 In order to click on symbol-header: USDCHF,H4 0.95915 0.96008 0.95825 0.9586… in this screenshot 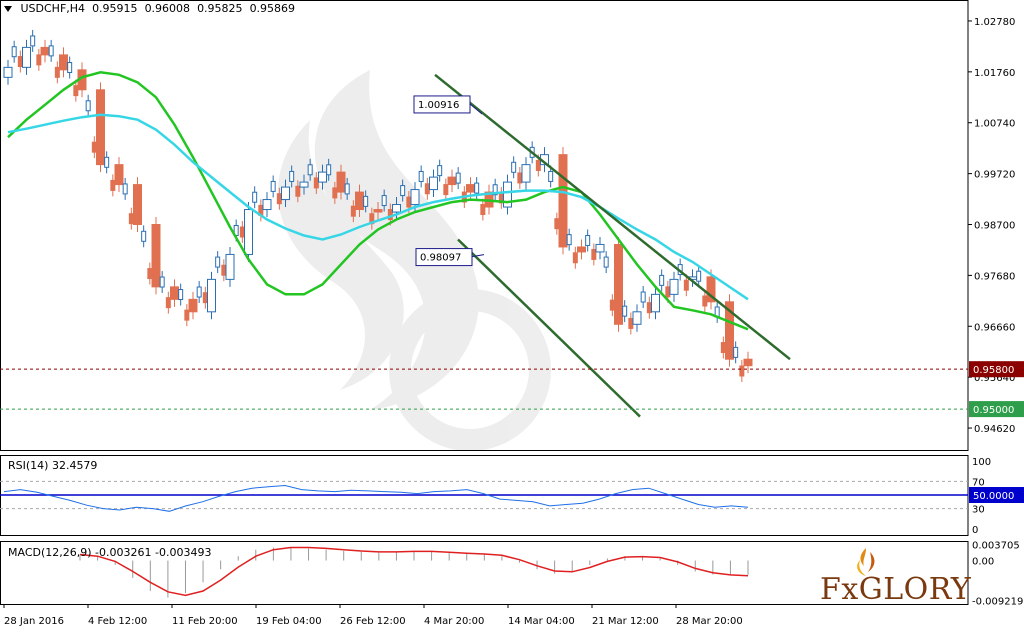, I will do `click(149, 8)`.